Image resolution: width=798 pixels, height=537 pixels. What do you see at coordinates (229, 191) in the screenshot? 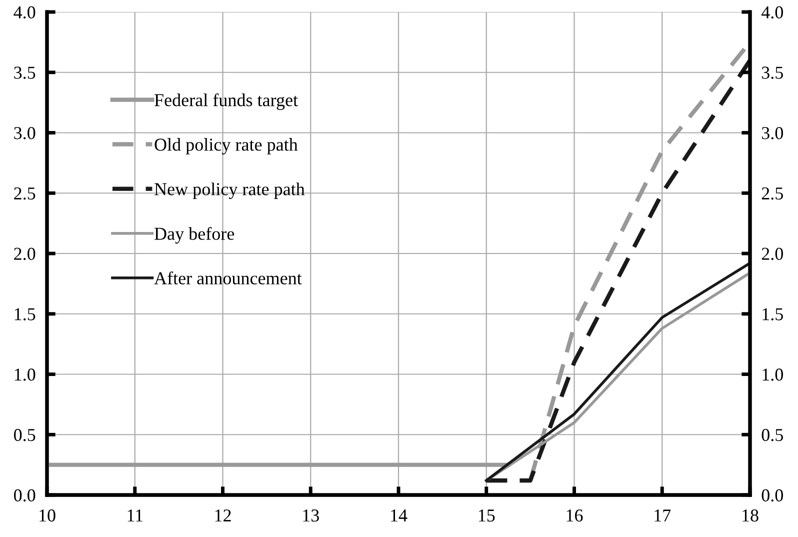
I see `legend-label: New policy rate path` at bounding box center [229, 191].